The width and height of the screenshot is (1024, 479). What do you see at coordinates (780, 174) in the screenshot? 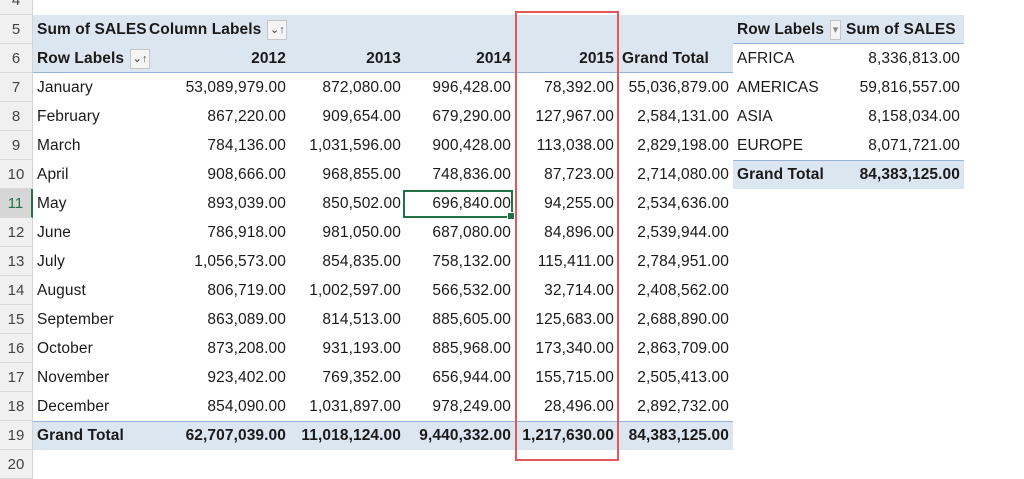
I see `pivot2-grand-total-label: Grand Total` at bounding box center [780, 174].